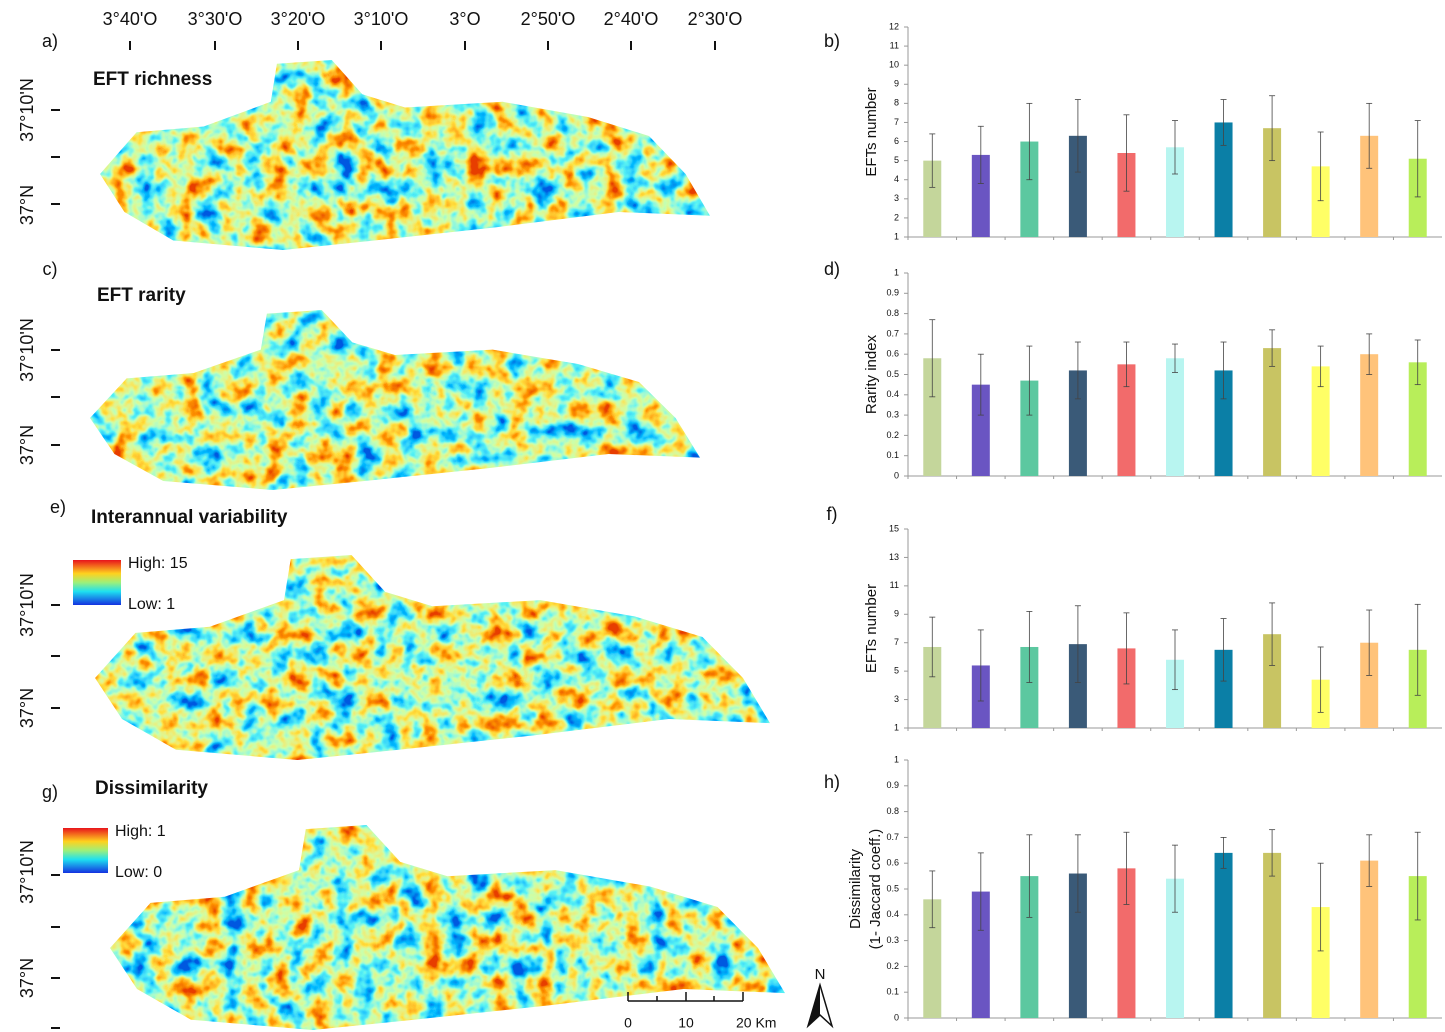 This screenshot has width=1445, height=1032. Describe the element at coordinates (892, 940) in the screenshot. I see `y-tick-label: 0.3` at that location.